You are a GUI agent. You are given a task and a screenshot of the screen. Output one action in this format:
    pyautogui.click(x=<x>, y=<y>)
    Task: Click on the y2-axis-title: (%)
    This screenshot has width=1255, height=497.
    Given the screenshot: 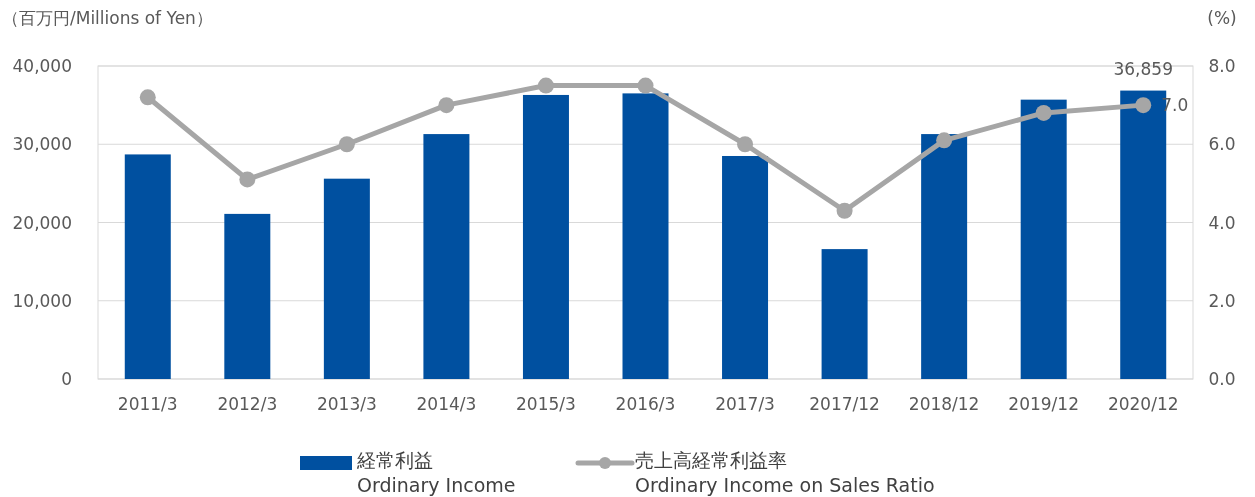 What is the action you would take?
    pyautogui.click(x=1222, y=18)
    